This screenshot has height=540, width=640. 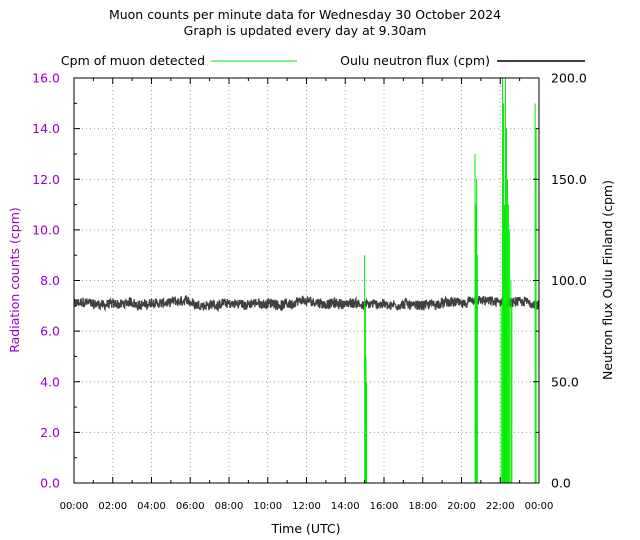 I want to click on y-right-tick-label: 200.0, so click(x=569, y=78).